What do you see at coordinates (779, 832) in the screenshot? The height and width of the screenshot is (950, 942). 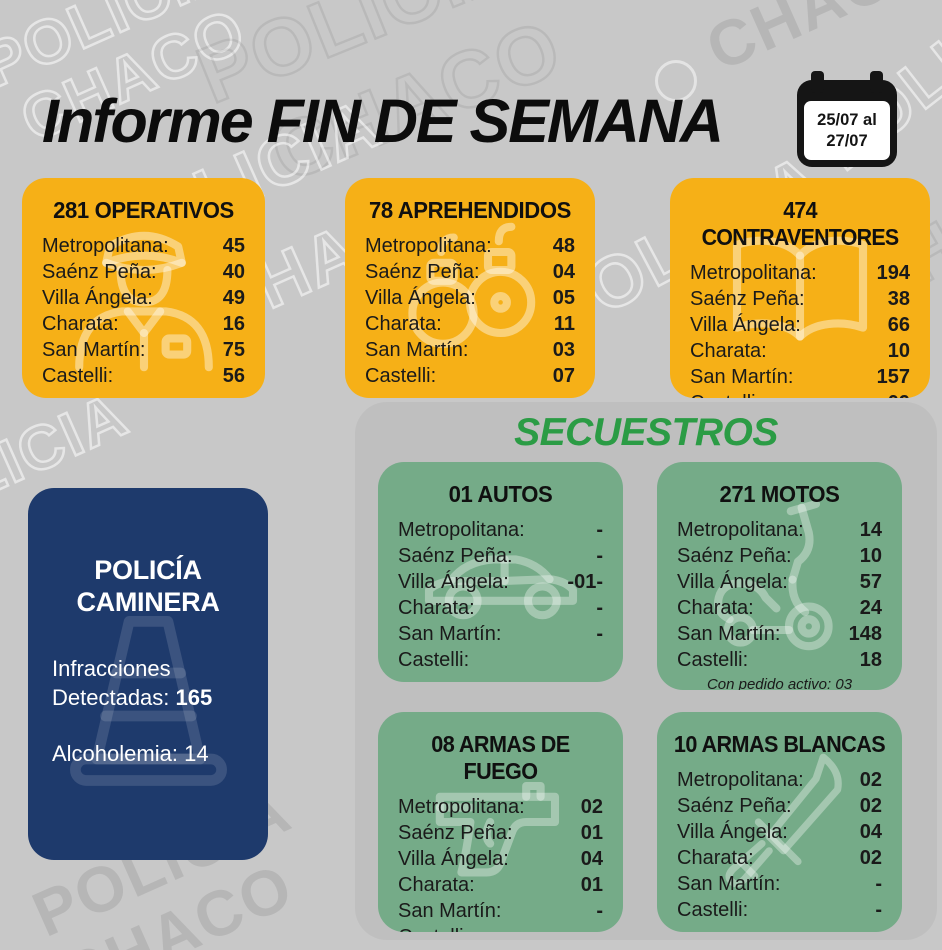 I see `stat-row: Villa Ángela: 04` at bounding box center [779, 832].